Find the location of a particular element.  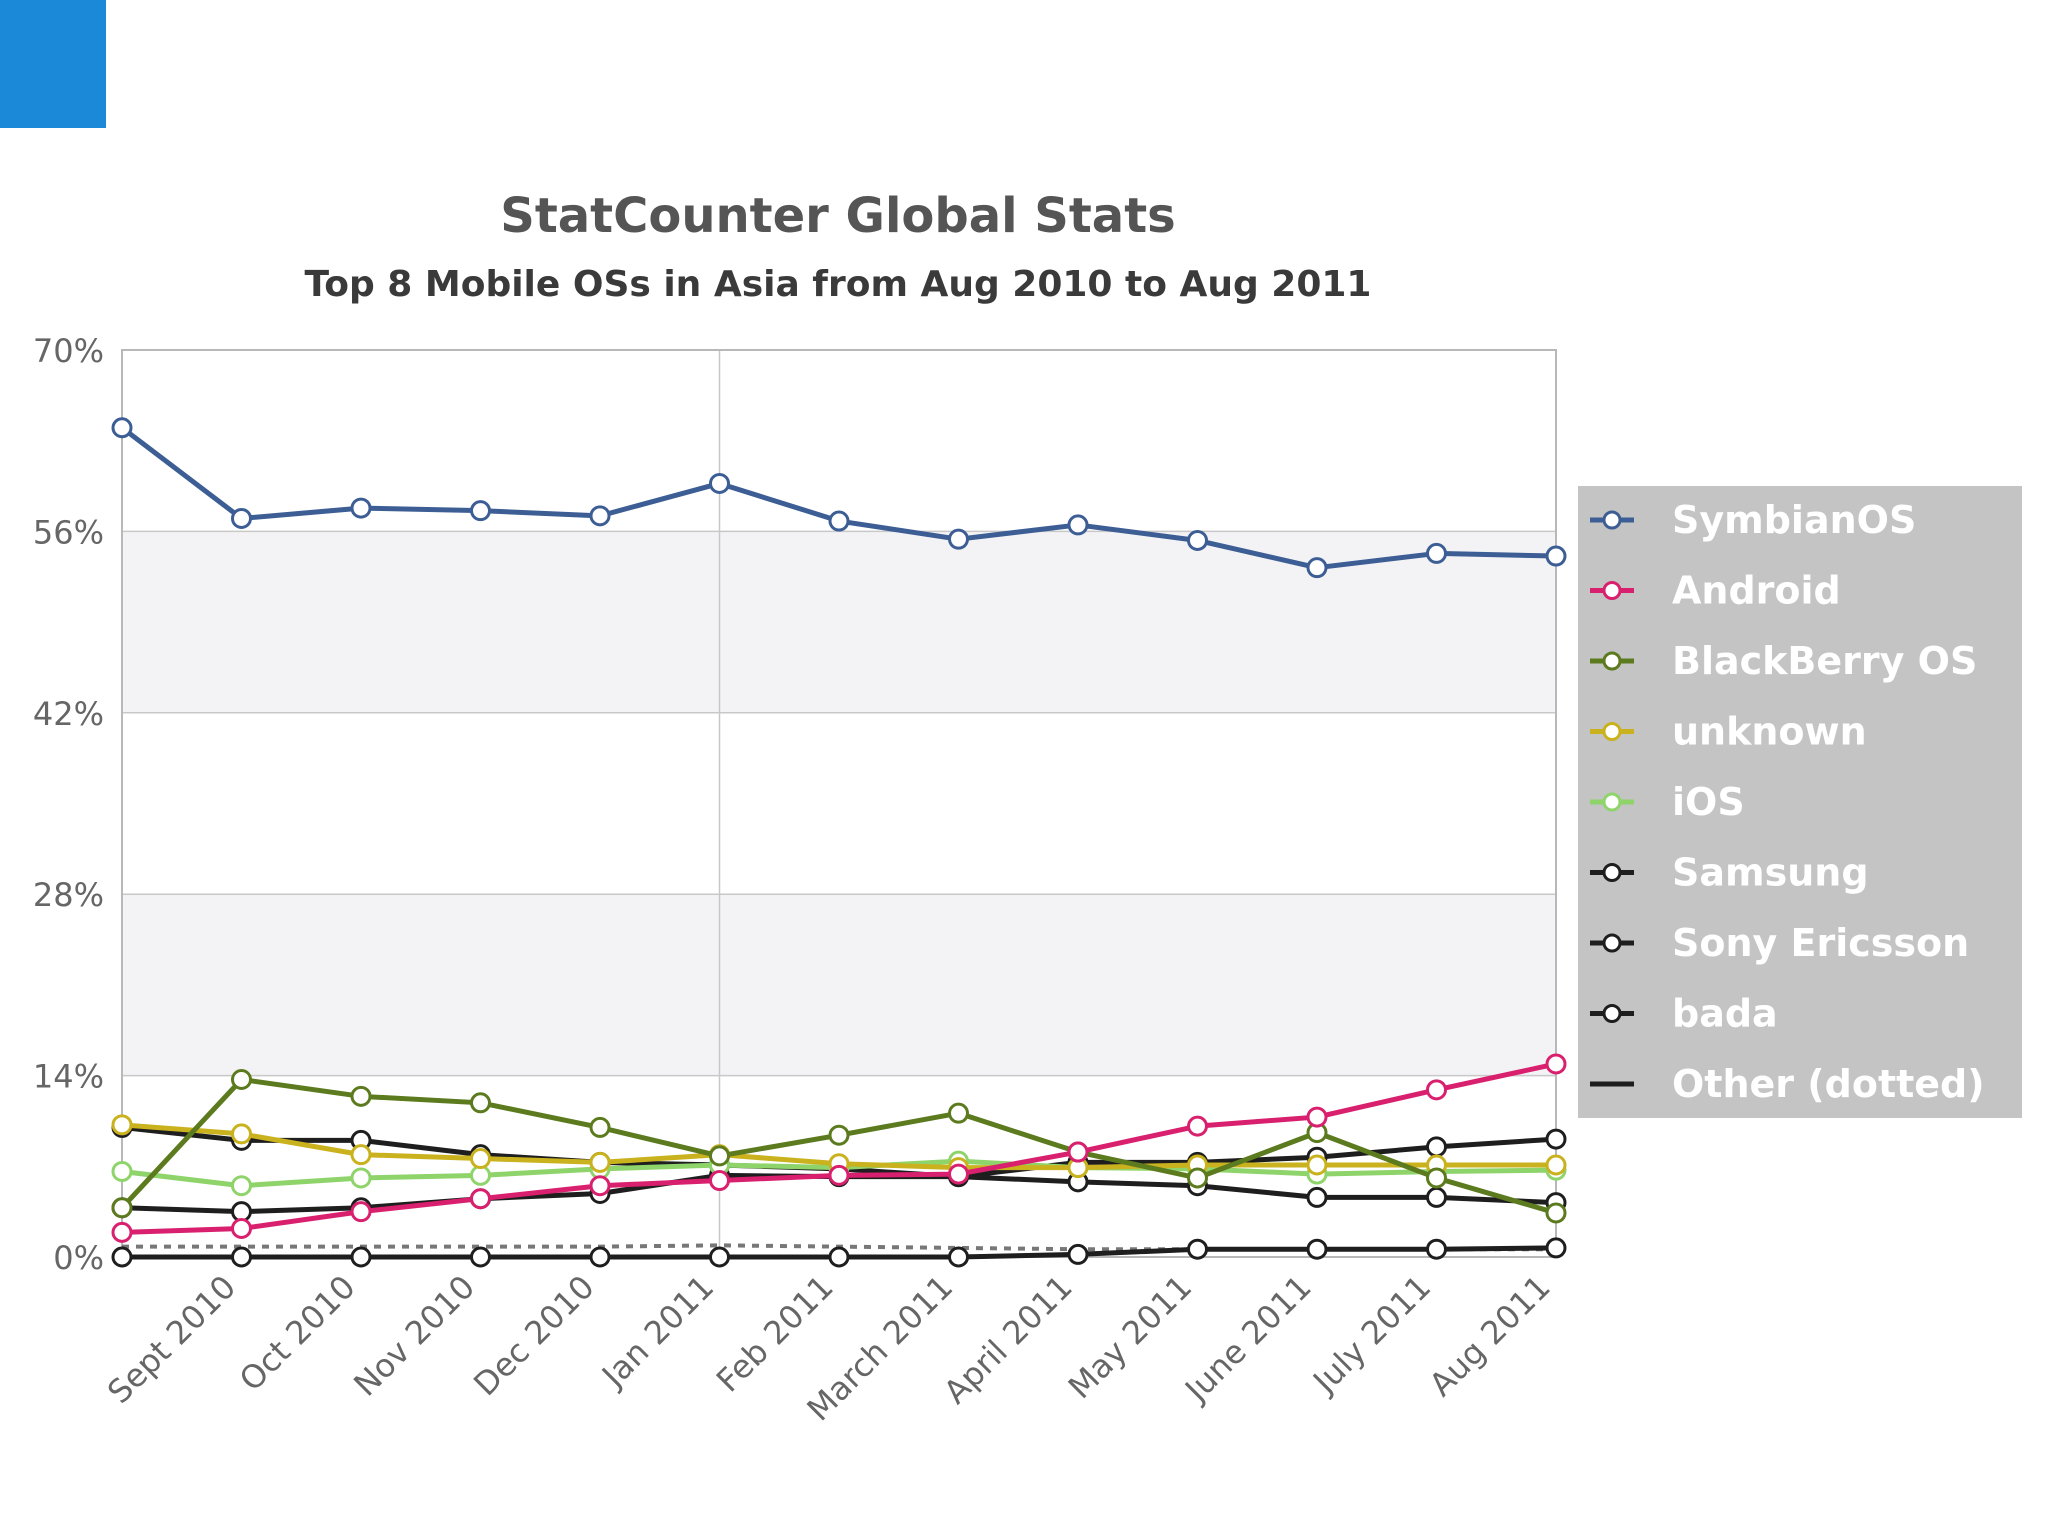

legend-item-android: Android is located at coordinates (1715, 591).